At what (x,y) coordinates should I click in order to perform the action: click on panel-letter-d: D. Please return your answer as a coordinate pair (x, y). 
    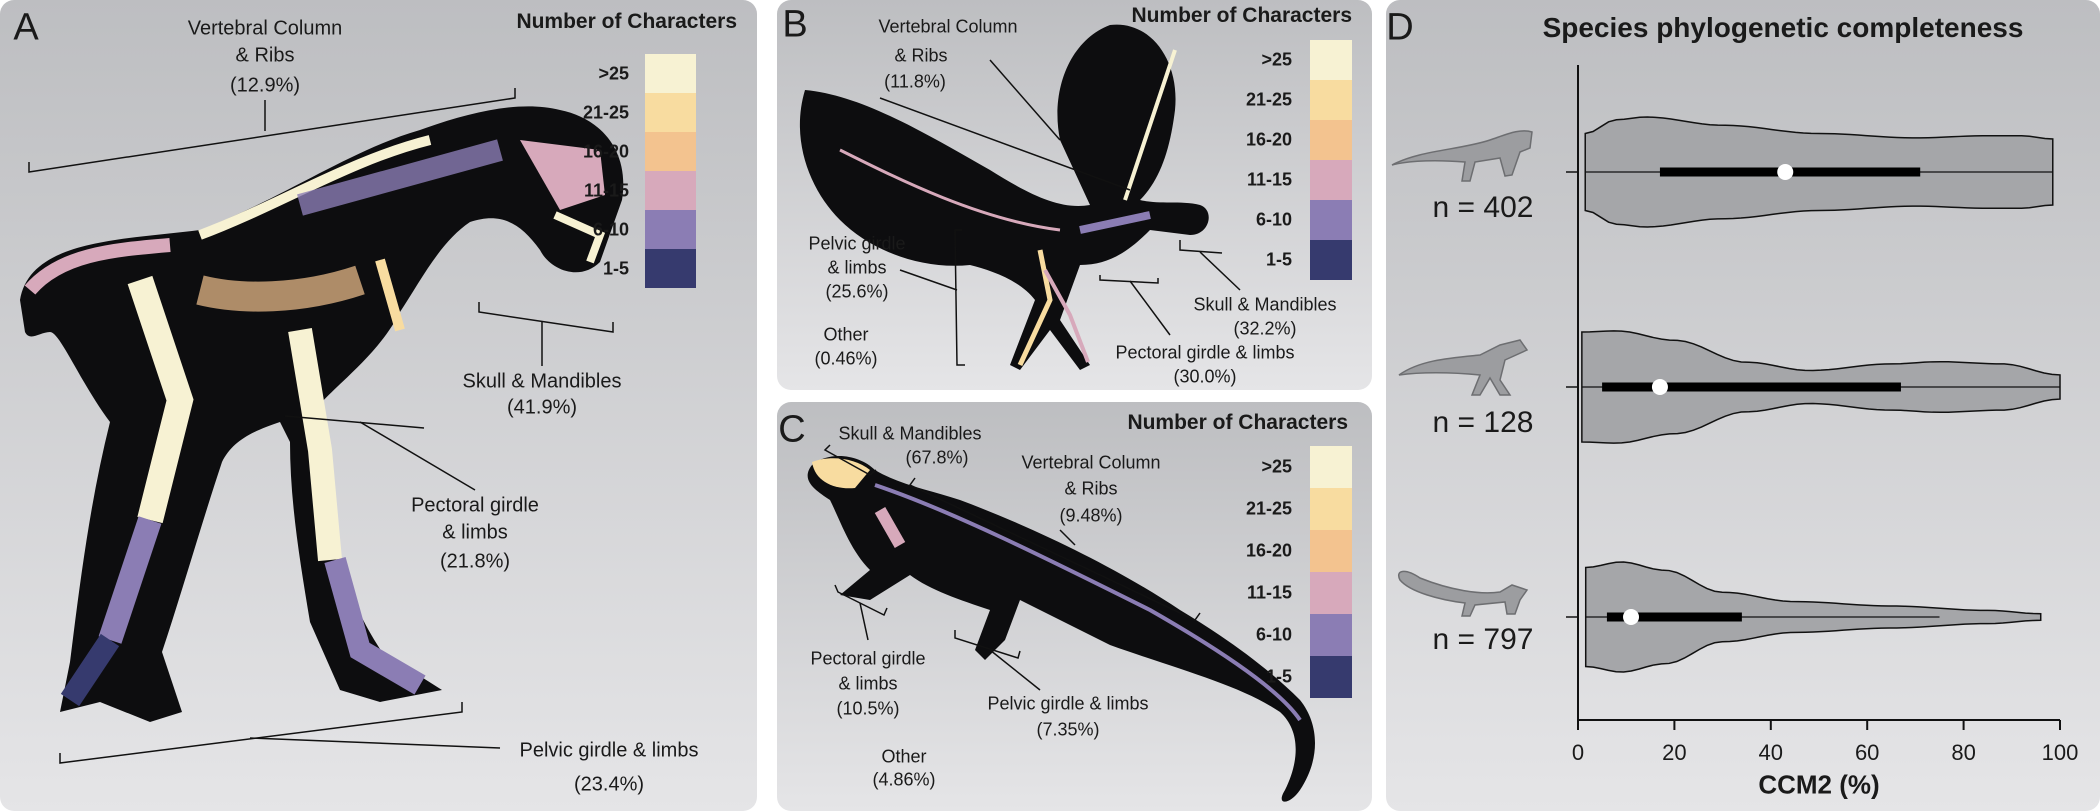
    Looking at the image, I should click on (1400, 27).